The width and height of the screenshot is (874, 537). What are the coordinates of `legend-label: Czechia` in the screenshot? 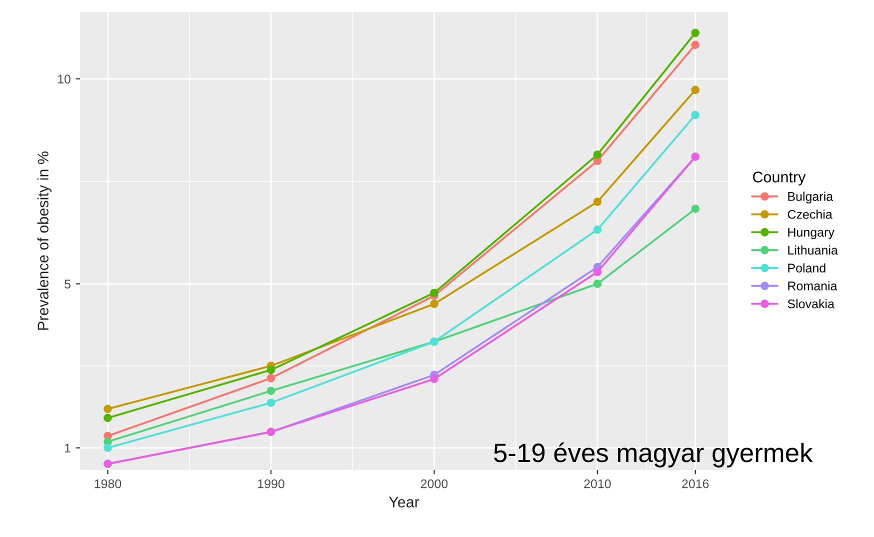 It's located at (810, 214).